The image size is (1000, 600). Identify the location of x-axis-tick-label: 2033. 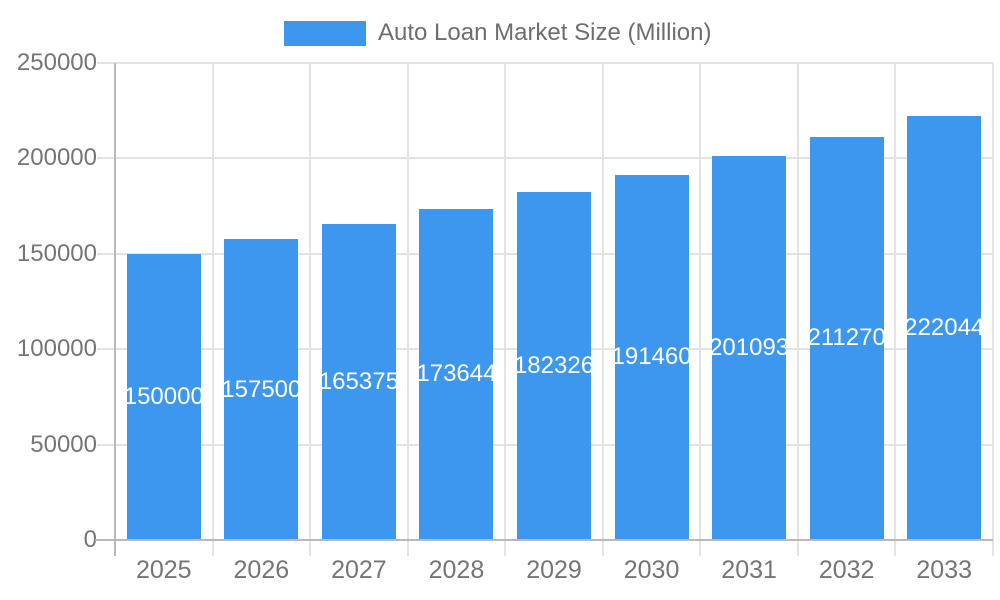
(944, 570).